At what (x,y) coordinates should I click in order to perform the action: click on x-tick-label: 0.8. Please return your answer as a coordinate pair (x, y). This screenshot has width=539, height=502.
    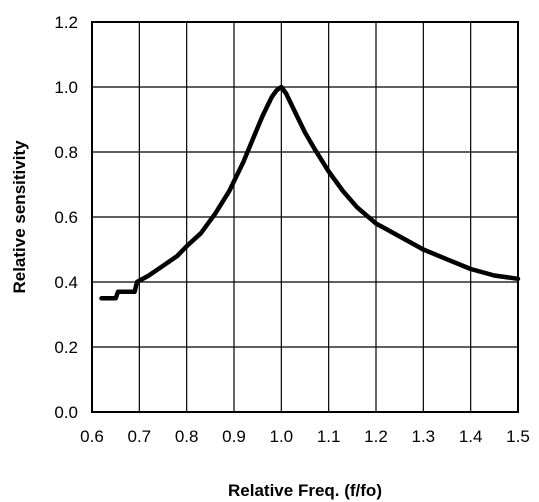
    Looking at the image, I should click on (187, 436).